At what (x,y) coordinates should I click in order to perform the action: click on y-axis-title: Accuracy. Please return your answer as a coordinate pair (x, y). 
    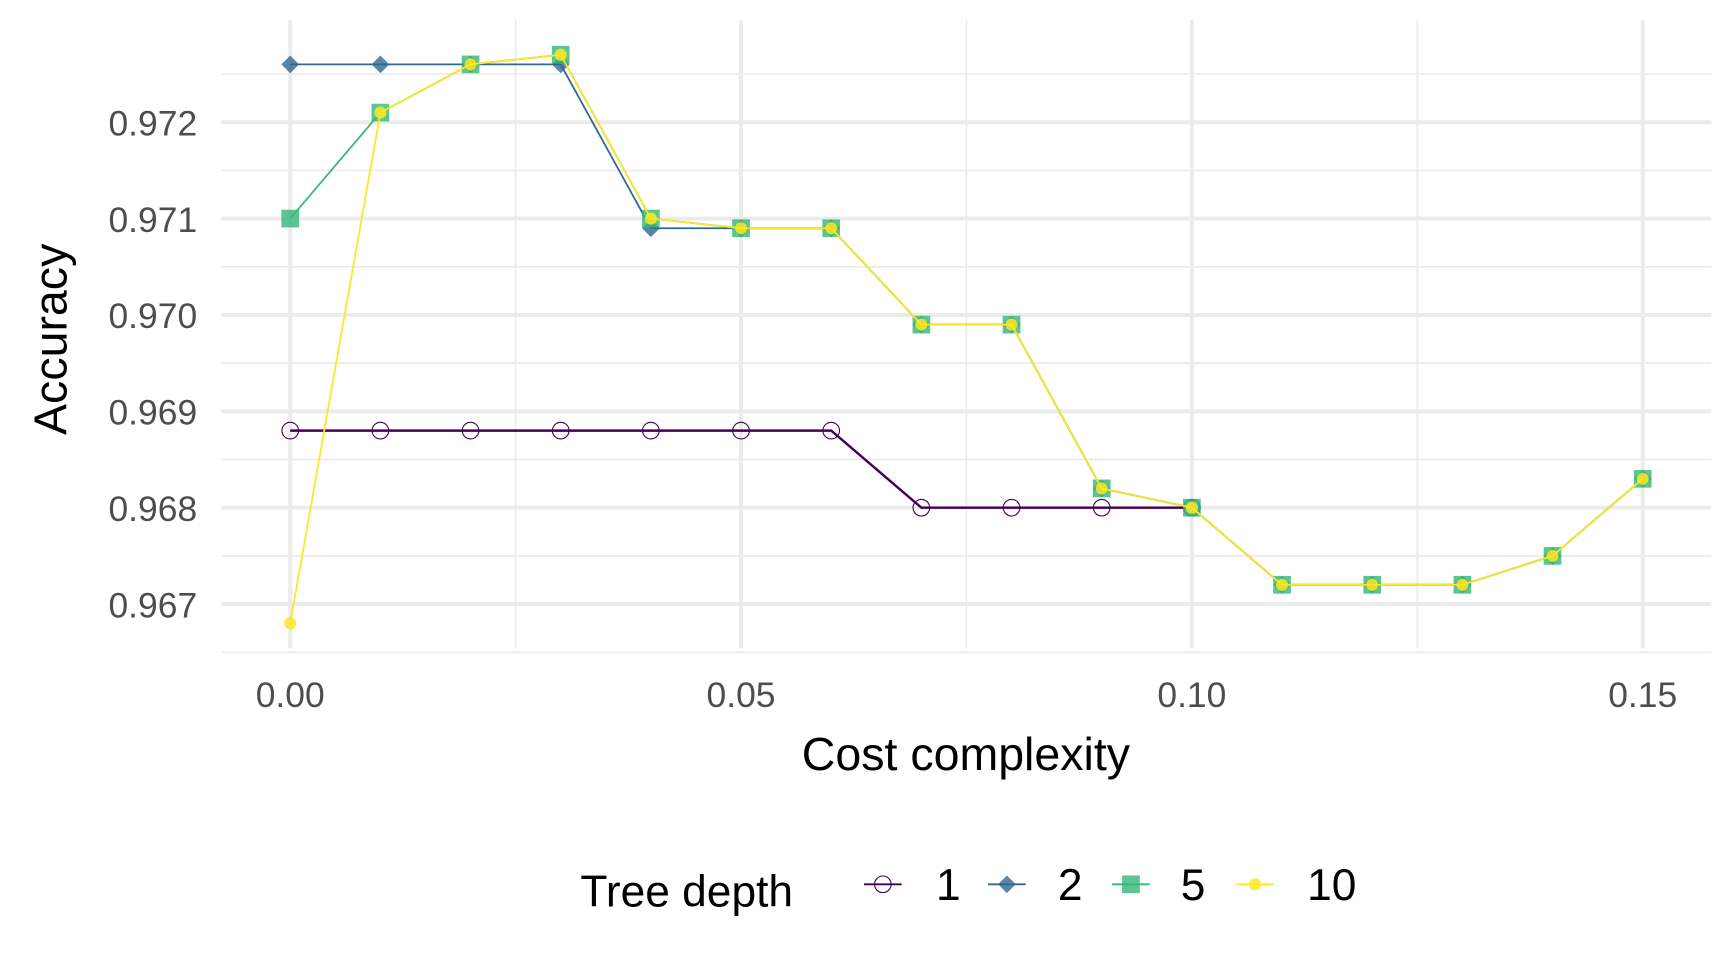
    Looking at the image, I should click on (50, 339).